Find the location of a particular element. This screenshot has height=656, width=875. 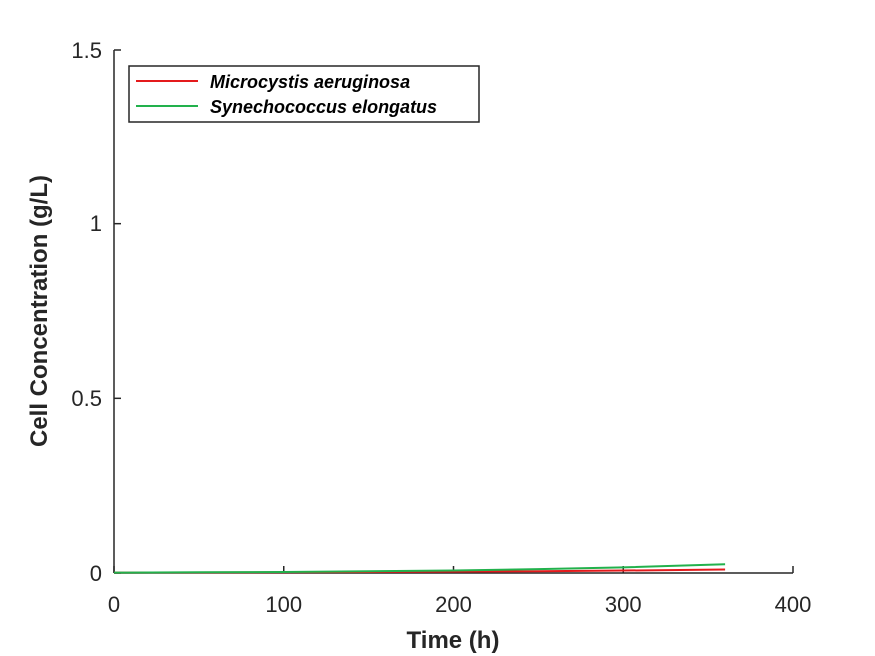

y-axis-title: Cell Concentration (g/L) is located at coordinates (39, 311).